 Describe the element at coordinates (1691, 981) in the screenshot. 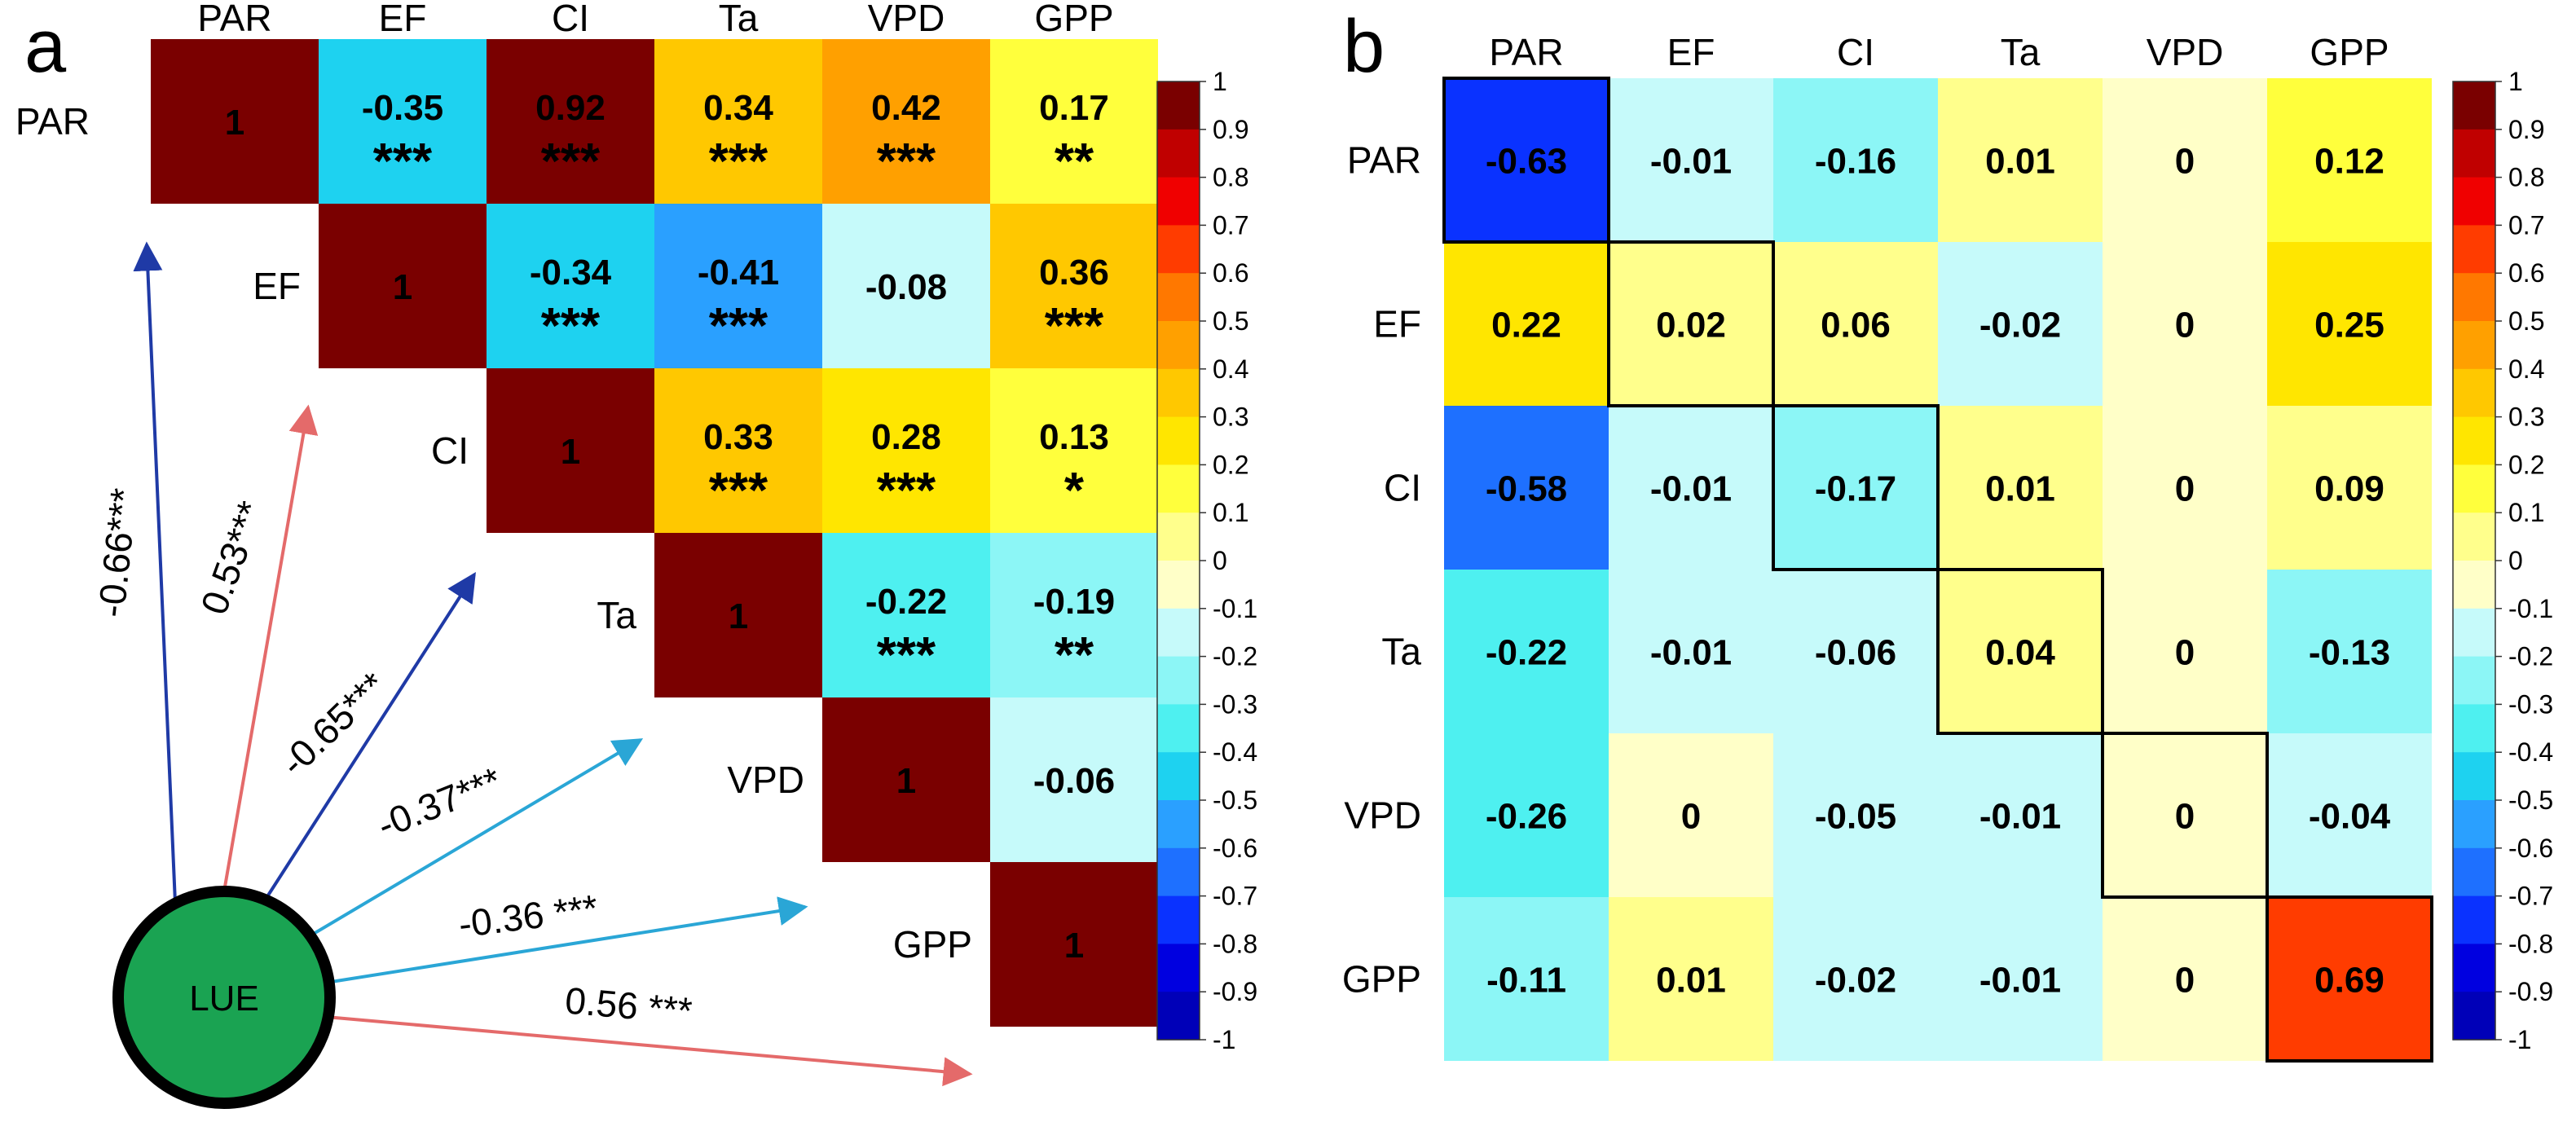

I see `b-cell-value: 0.01` at that location.